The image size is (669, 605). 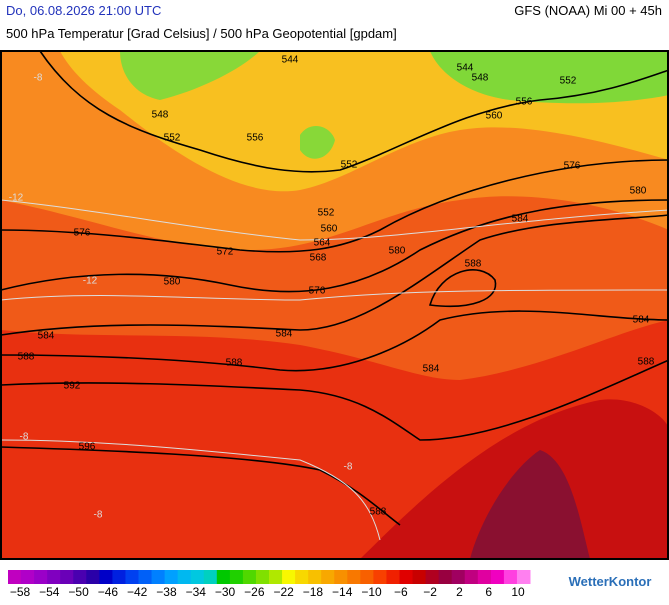 What do you see at coordinates (166, 592) in the screenshot?
I see `colorbar-label: −38` at bounding box center [166, 592].